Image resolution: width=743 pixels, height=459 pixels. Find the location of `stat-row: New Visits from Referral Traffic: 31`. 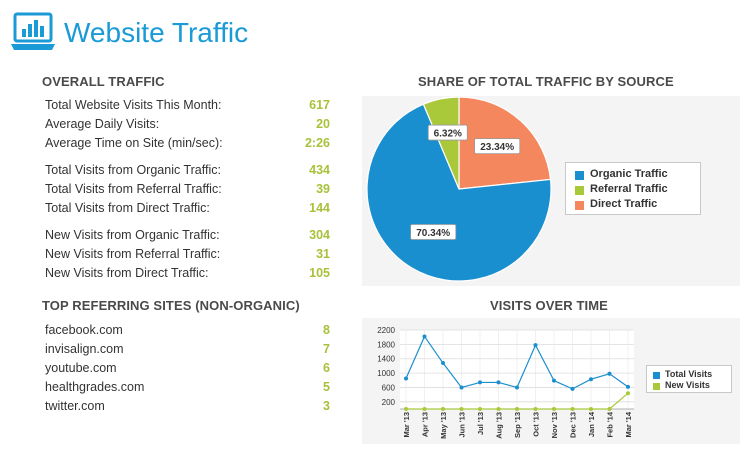

stat-row: New Visits from Referral Traffic: 31 is located at coordinates (187, 256).